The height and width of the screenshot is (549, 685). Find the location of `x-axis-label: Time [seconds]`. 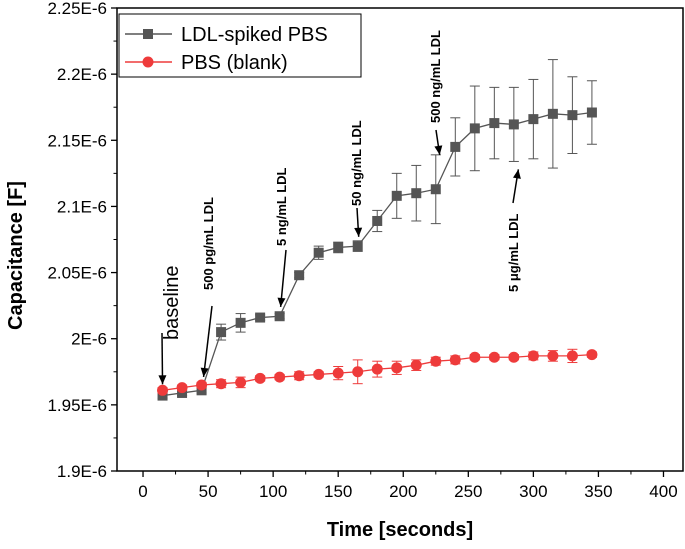

x-axis-label: Time [seconds] is located at coordinates (400, 530).